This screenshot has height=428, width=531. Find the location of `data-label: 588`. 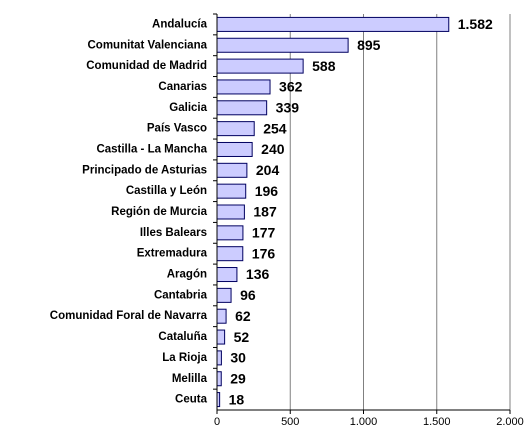

data-label: 588 is located at coordinates (324, 66).